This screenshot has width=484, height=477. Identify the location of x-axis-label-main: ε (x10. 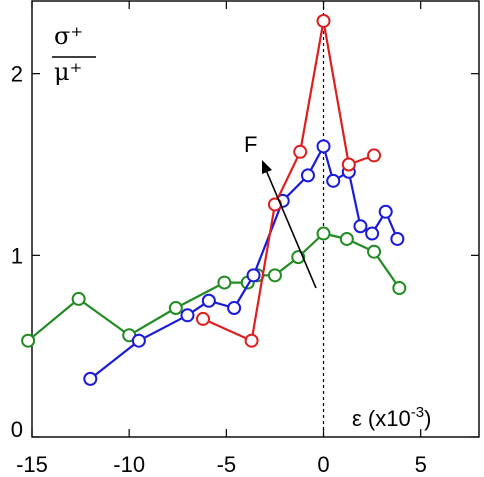
(381, 418).